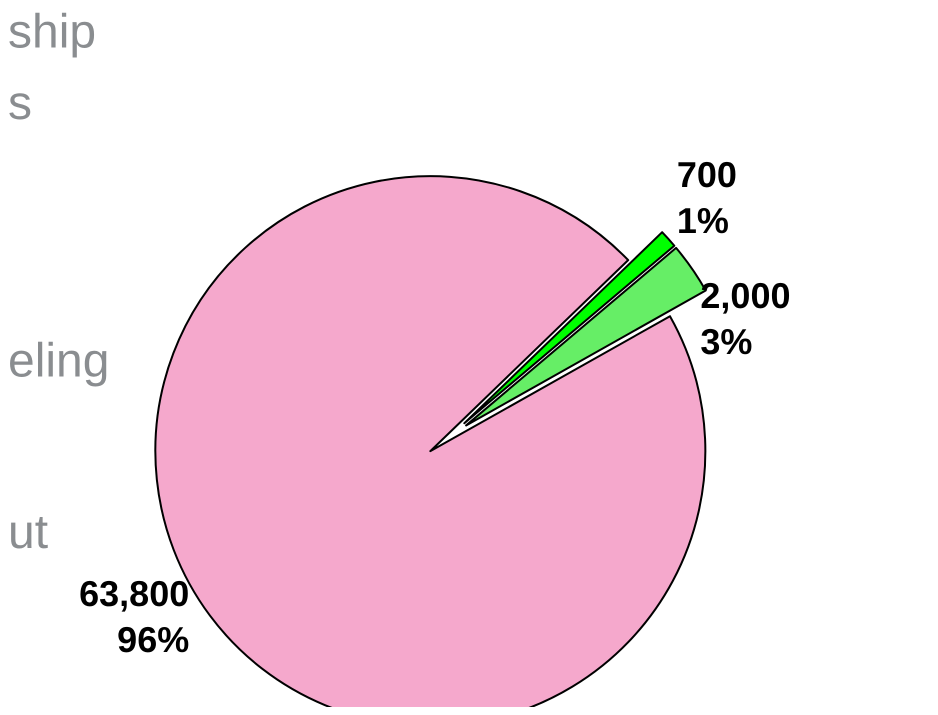 This screenshot has width=938, height=715. Describe the element at coordinates (20, 103) in the screenshot. I see `text: s` at that location.